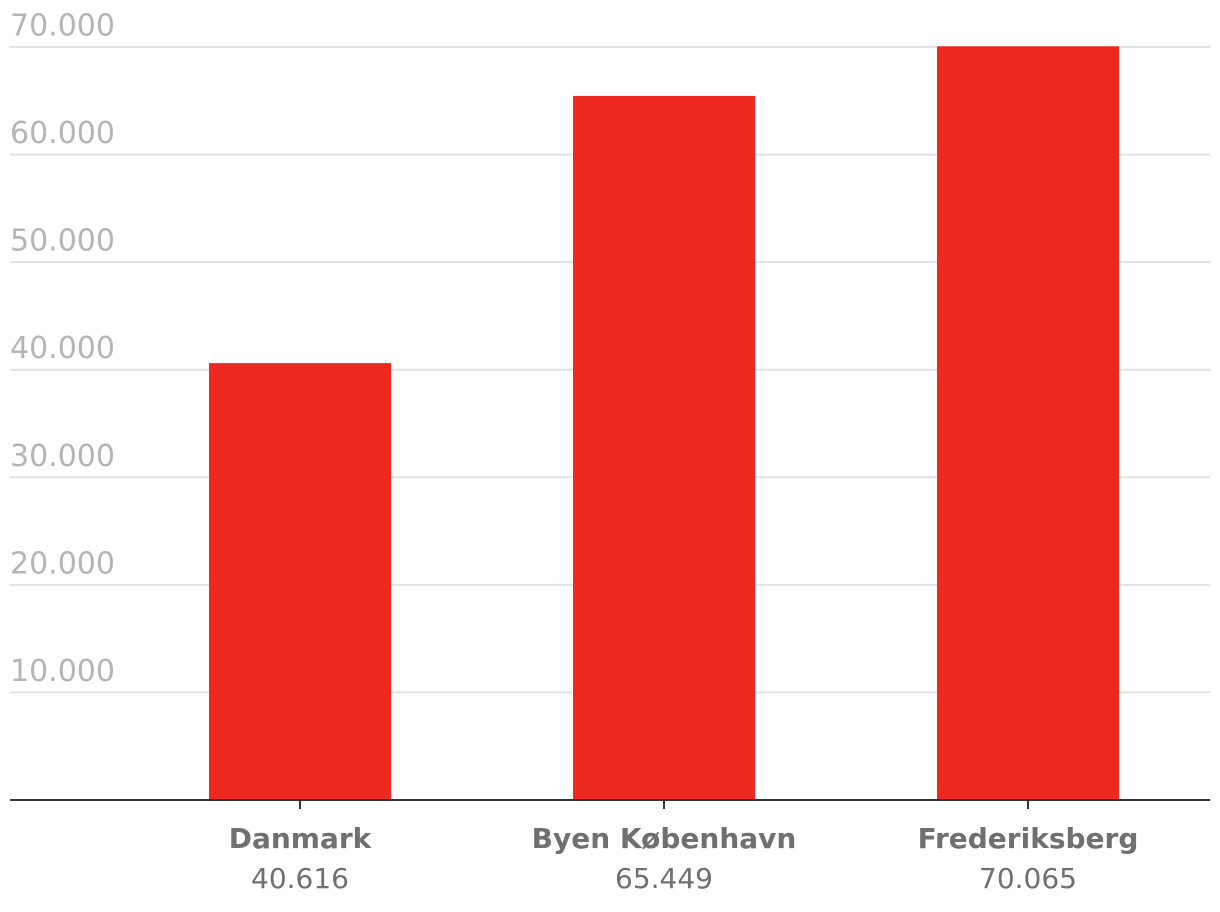 The height and width of the screenshot is (912, 1220). Describe the element at coordinates (1028, 878) in the screenshot. I see `value-label: 70.065` at that location.